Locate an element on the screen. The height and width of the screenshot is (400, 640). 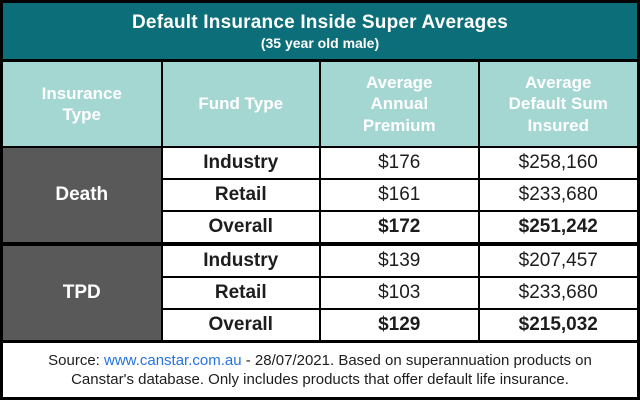
col-header-label: Fund Type is located at coordinates (241, 104).